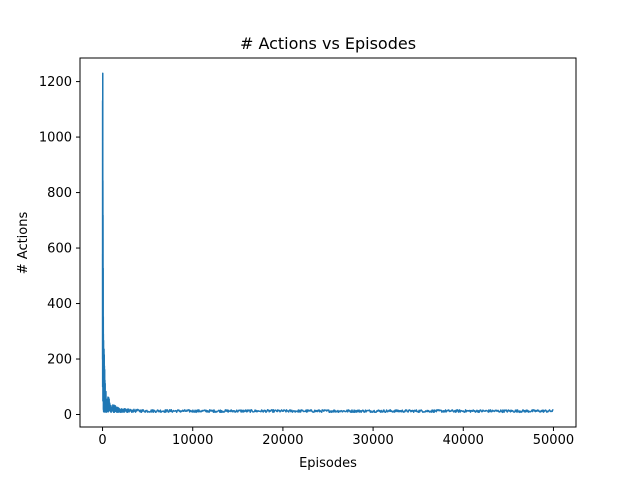 This screenshot has height=480, width=640. What do you see at coordinates (372, 440) in the screenshot?
I see `x-tick-label: 30000` at bounding box center [372, 440].